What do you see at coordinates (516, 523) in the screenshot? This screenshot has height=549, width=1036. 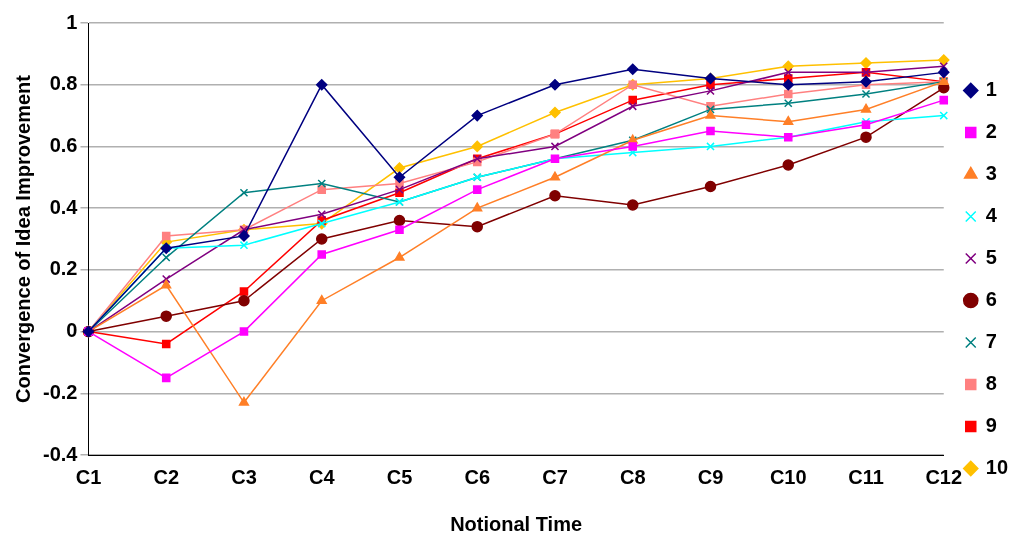 I see `x-axis-title: Notional Time` at bounding box center [516, 523].